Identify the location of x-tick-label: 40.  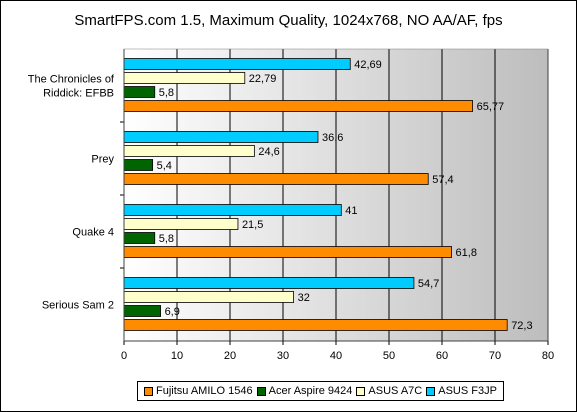
(336, 356).